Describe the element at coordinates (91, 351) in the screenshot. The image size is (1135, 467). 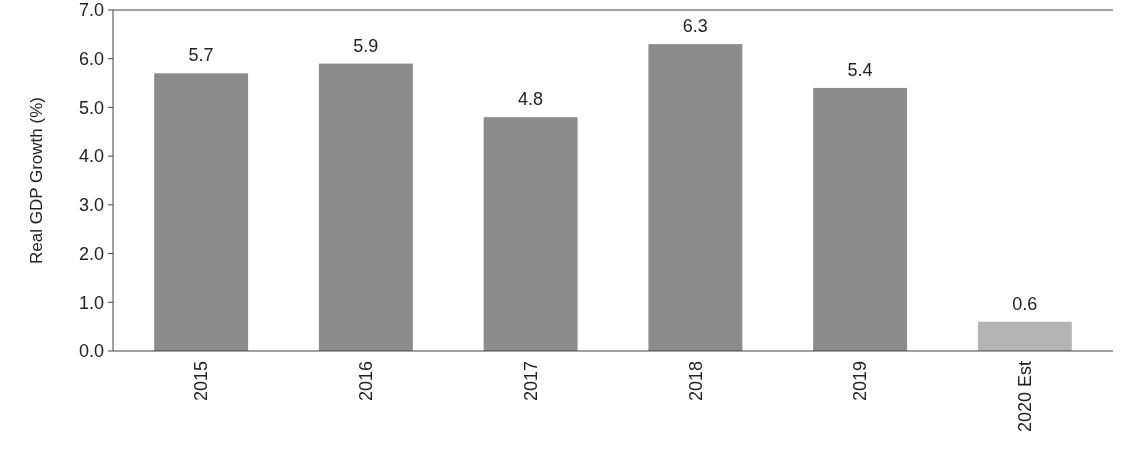
I see `y-tick-label: 0.0` at that location.